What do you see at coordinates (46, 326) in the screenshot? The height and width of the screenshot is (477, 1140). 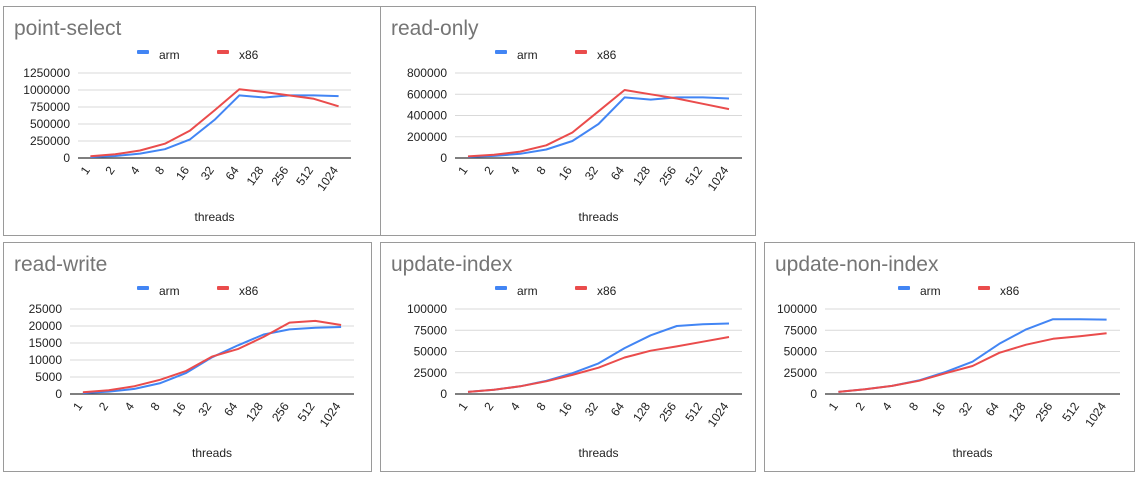 I see `y-tick-label: 20000` at bounding box center [46, 326].